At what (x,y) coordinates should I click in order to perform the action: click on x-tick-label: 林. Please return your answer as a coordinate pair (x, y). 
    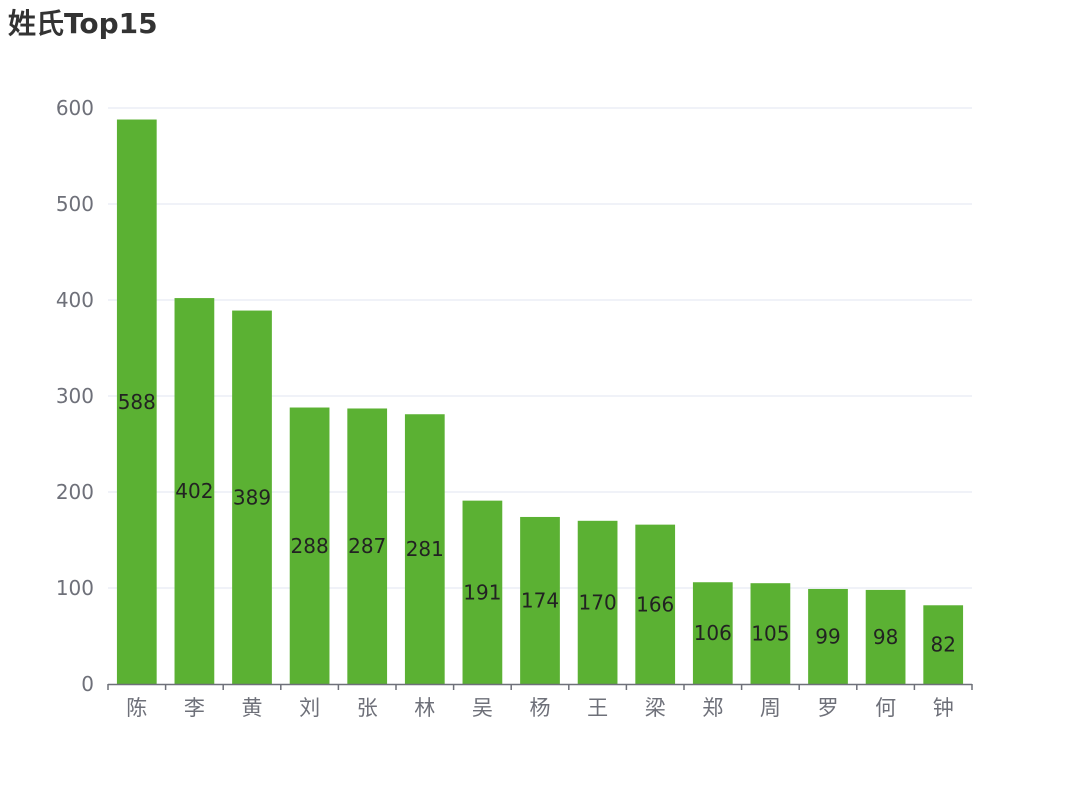
    Looking at the image, I should click on (424, 708).